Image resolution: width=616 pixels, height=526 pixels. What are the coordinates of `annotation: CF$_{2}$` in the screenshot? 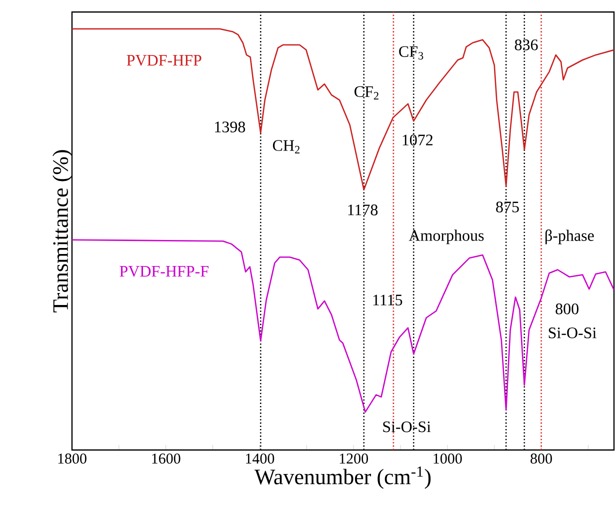 It's located at (366, 93).